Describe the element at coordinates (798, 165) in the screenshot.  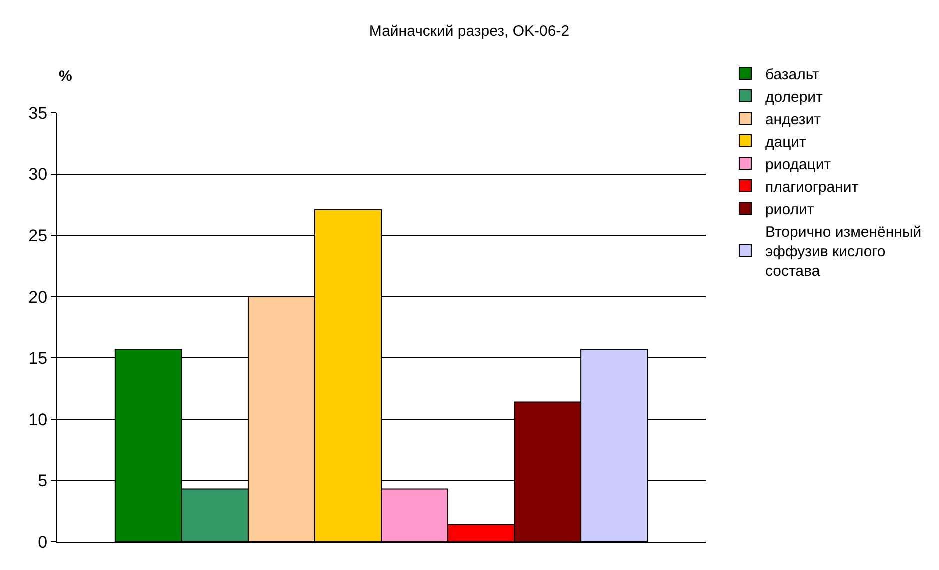
I see `legend-label: риодацит` at that location.